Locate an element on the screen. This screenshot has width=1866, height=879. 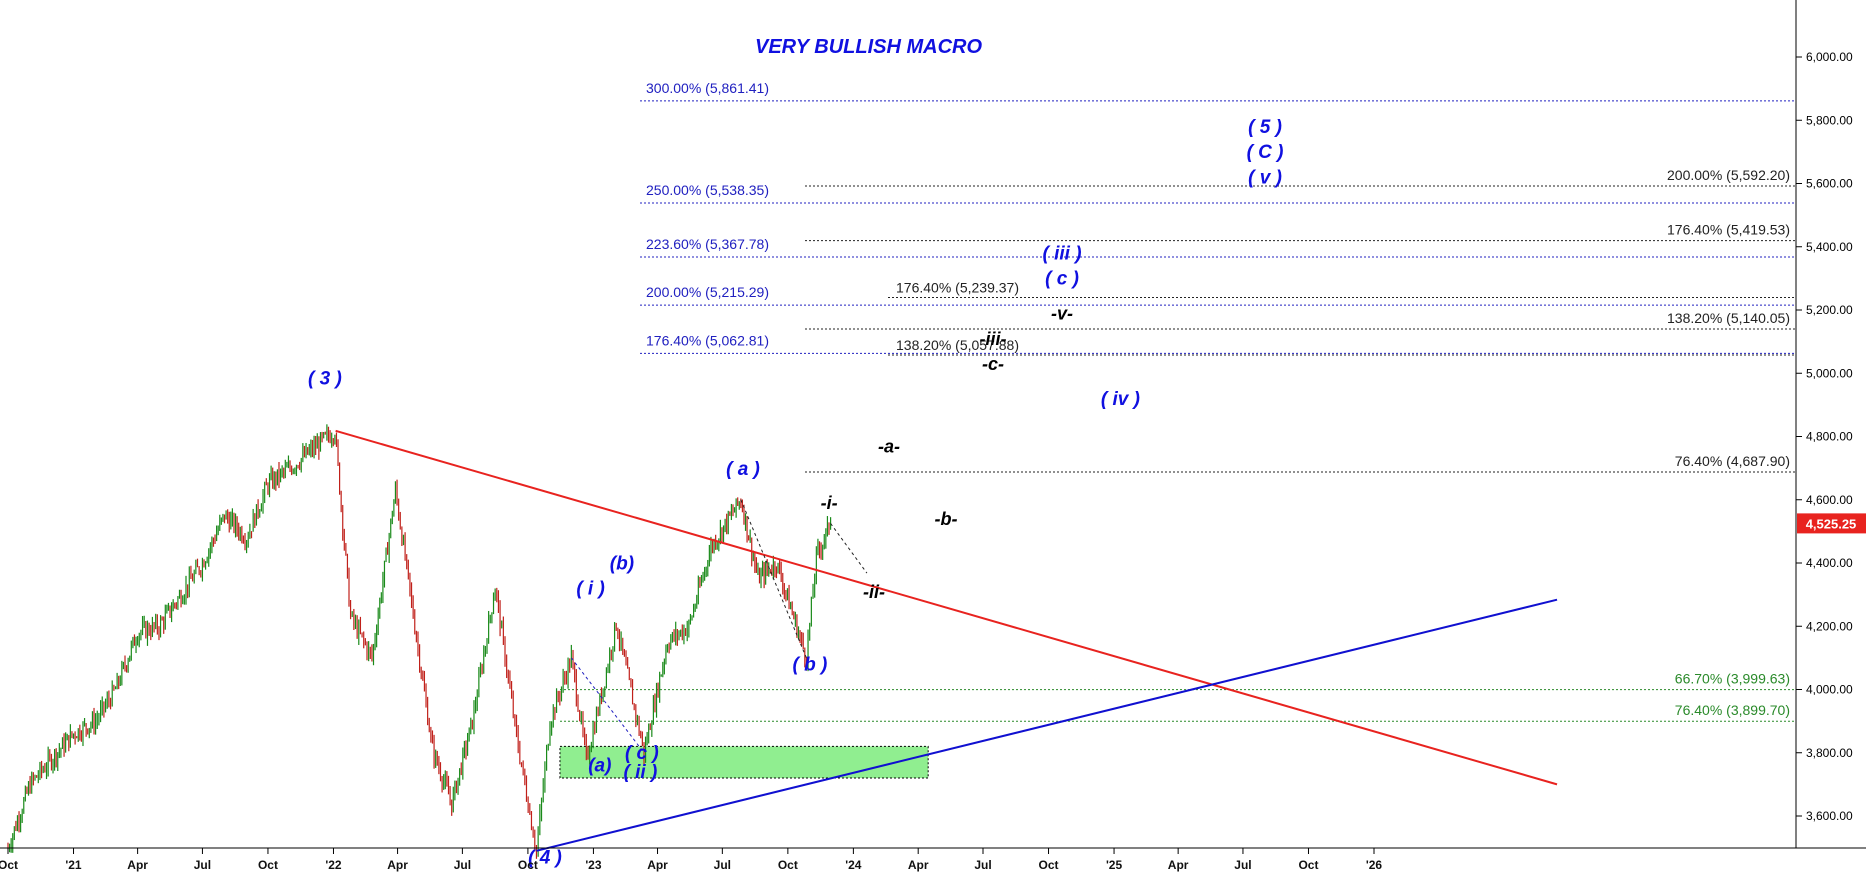
wave-label: ( v ) is located at coordinates (1265, 178).